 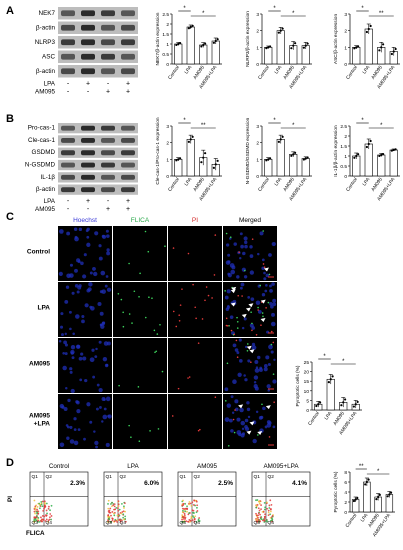 What do you see at coordinates (244, 315) in the screenshot?
I see `arrowhead-marker` at bounding box center [244, 315].